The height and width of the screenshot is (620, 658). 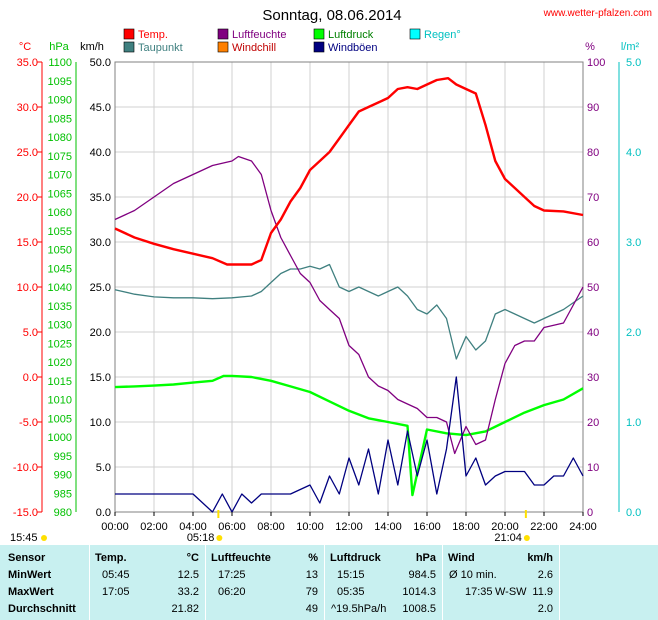 What do you see at coordinates (60, 138) in the screenshot?
I see `pressure-tick-label: 1080` at bounding box center [60, 138].